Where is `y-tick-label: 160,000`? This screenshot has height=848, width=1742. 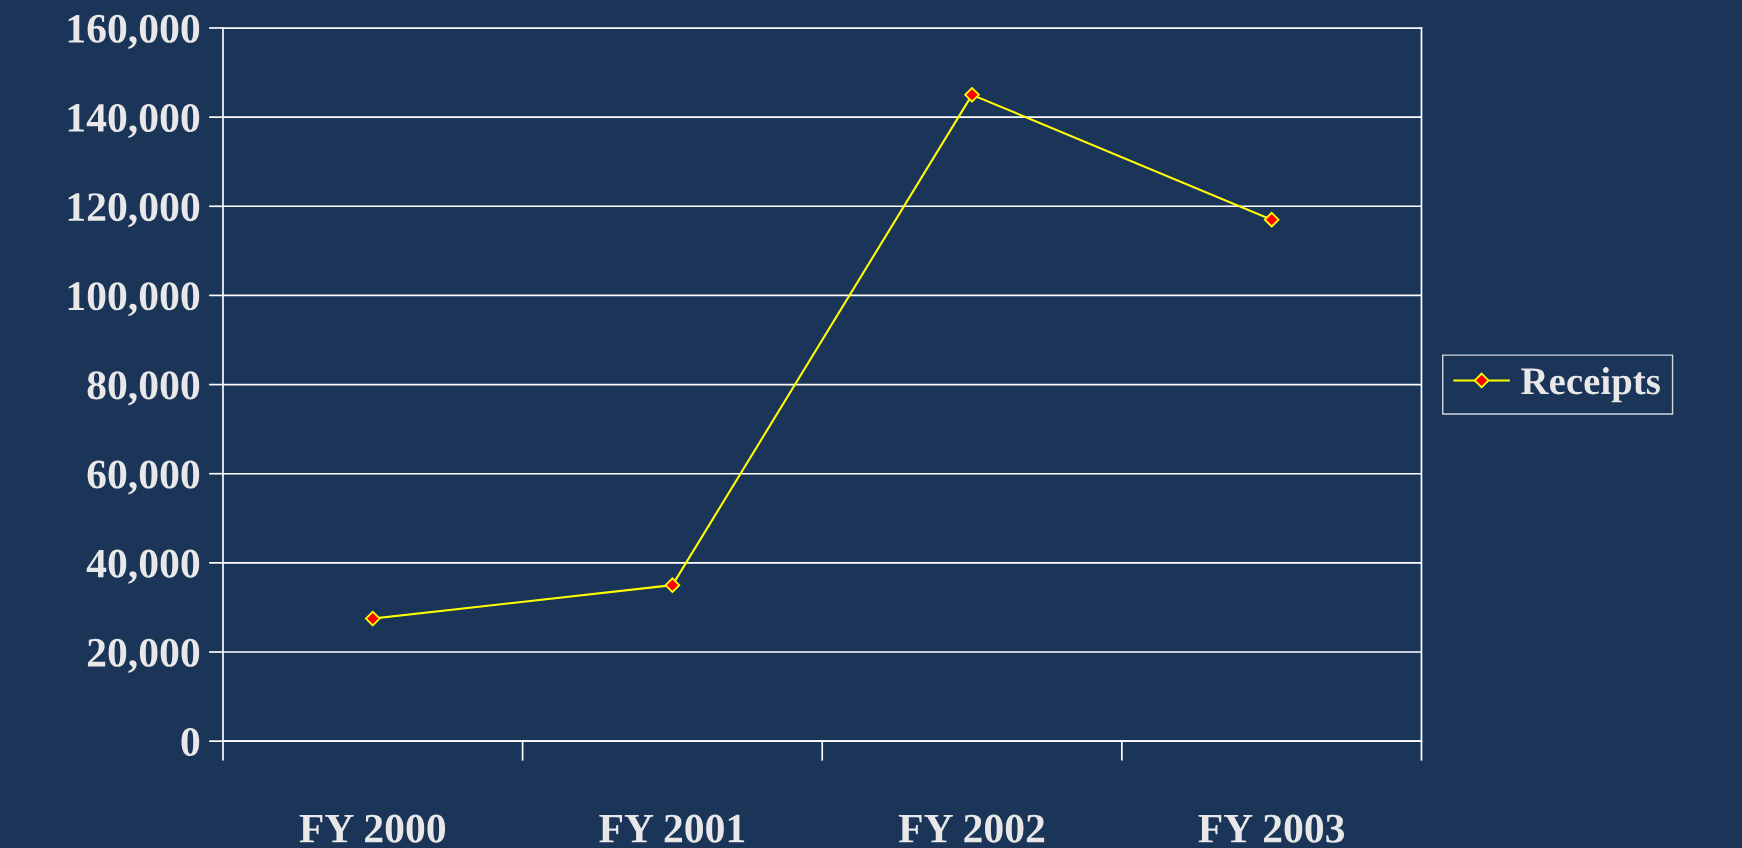
y-tick-label: 160,000 is located at coordinates (134, 31).